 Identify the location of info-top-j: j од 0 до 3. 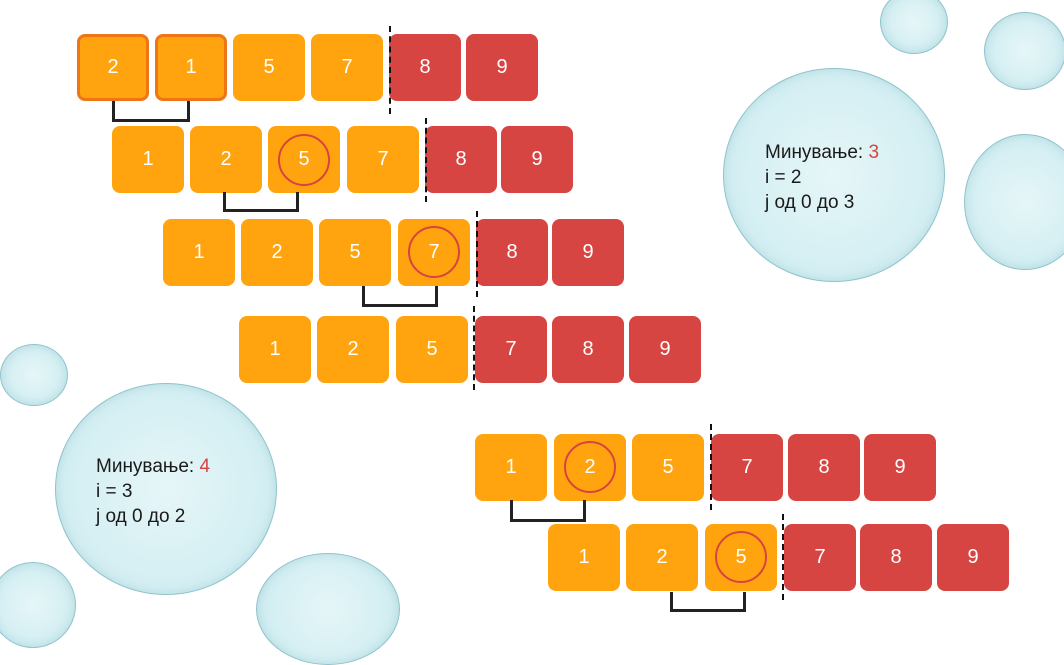
(810, 202).